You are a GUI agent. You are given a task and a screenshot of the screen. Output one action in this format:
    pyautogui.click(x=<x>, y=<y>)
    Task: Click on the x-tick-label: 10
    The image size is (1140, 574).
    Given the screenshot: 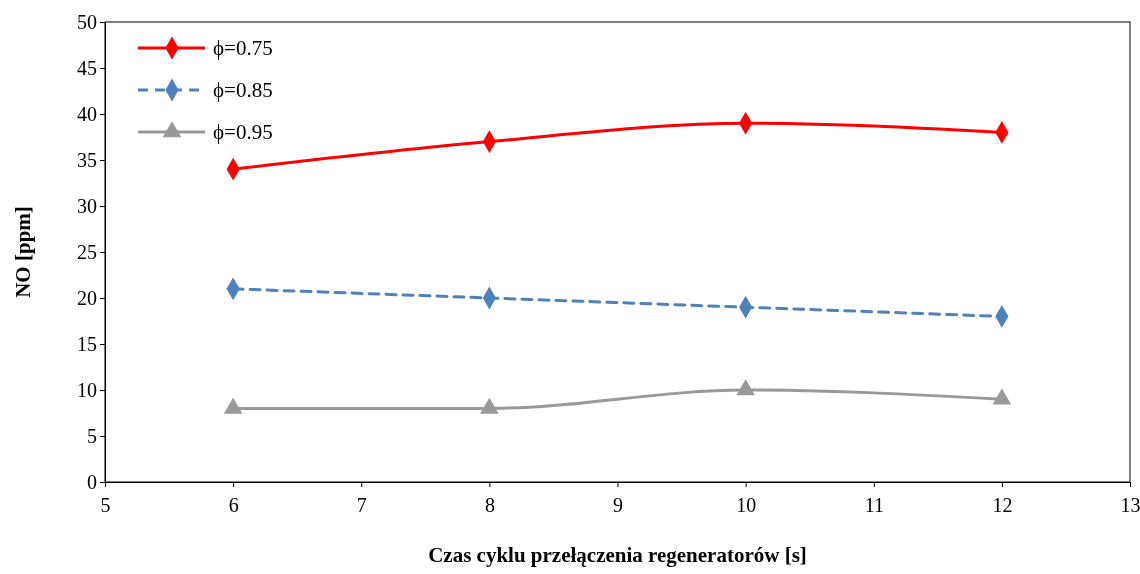 What is the action you would take?
    pyautogui.click(x=746, y=505)
    